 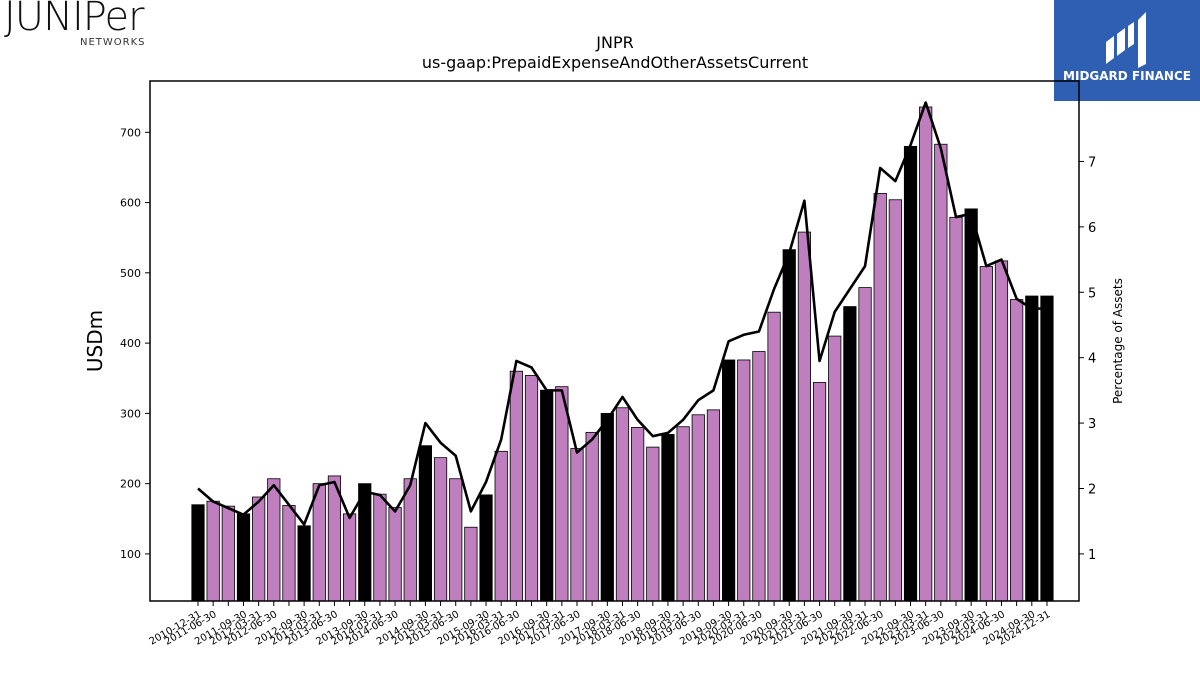 What do you see at coordinates (130, 203) in the screenshot?
I see `y-tick-label-600: 600` at bounding box center [130, 203].